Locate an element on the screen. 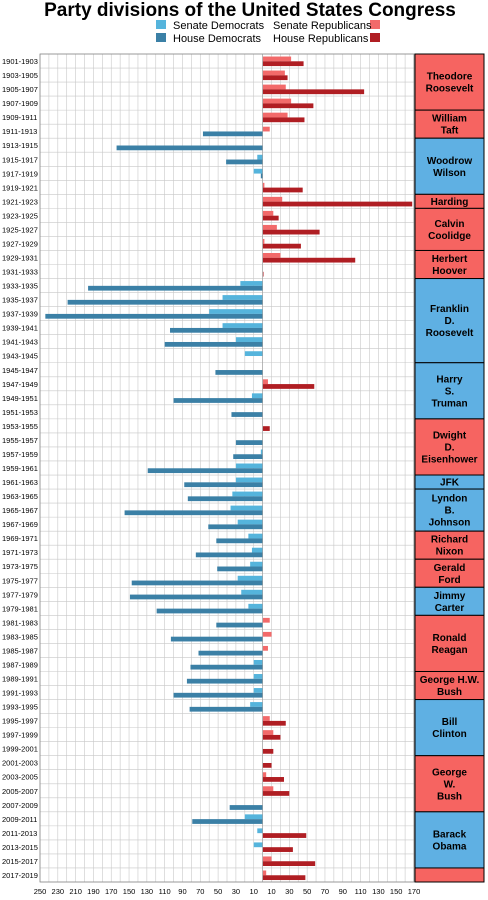 The height and width of the screenshot is (900, 488). x-tick-label: 190 is located at coordinates (93, 891).